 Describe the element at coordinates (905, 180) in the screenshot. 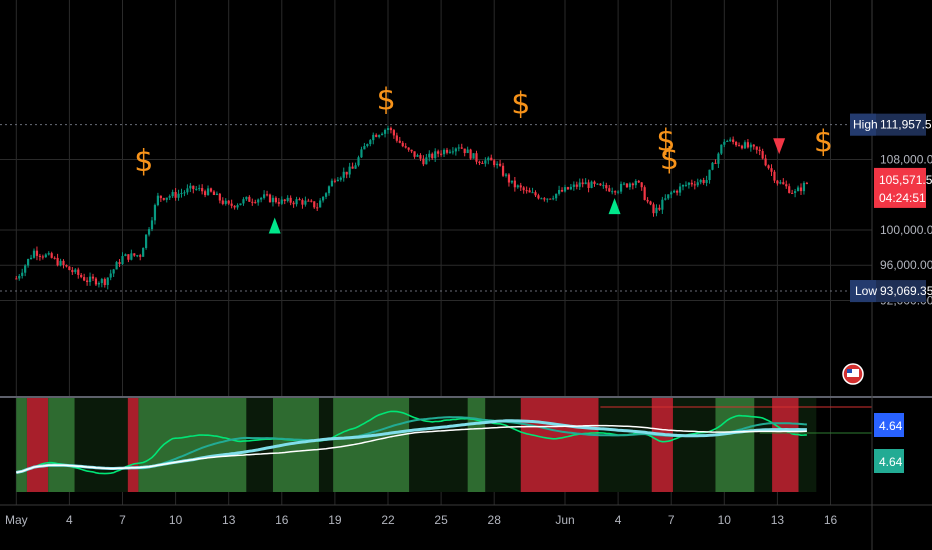

I see `last-price-value: 105,571.56` at that location.